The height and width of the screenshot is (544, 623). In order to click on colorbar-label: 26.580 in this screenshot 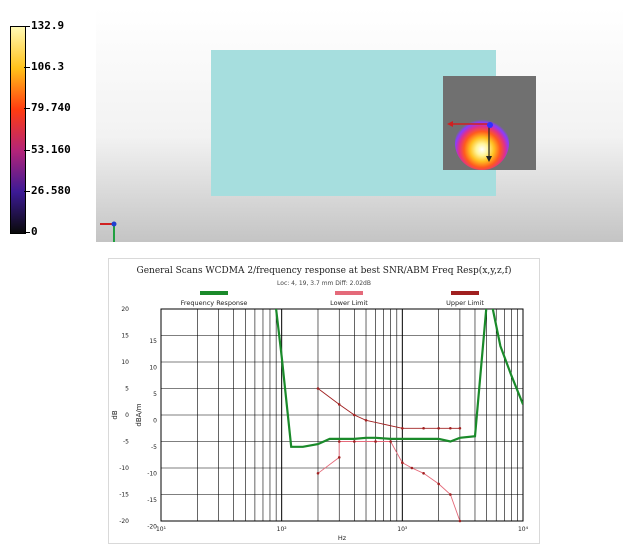, I will do `click(51, 190)`.